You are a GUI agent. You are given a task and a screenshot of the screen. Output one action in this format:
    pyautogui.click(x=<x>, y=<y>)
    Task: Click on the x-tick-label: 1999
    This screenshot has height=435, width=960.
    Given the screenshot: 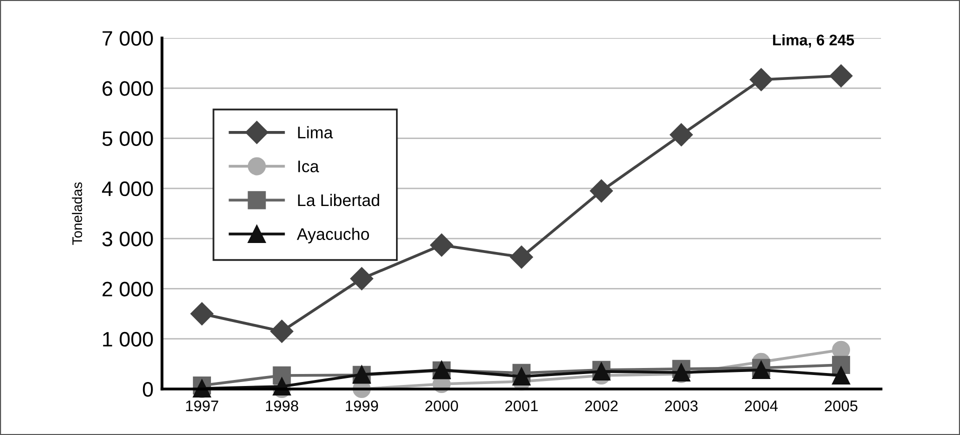 What is the action you would take?
    pyautogui.click(x=362, y=406)
    